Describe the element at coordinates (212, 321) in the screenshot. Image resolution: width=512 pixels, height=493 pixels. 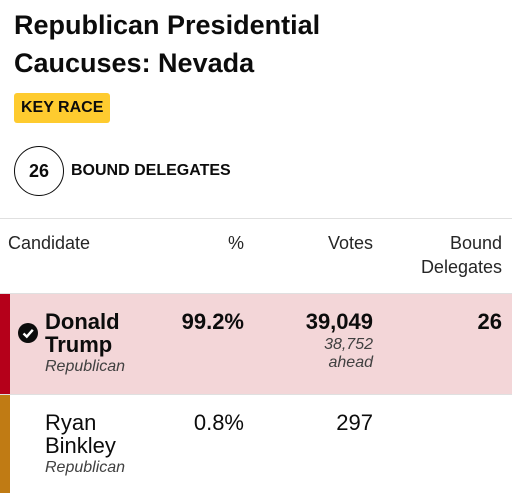
I see `vote-percent: 99.2%` at that location.